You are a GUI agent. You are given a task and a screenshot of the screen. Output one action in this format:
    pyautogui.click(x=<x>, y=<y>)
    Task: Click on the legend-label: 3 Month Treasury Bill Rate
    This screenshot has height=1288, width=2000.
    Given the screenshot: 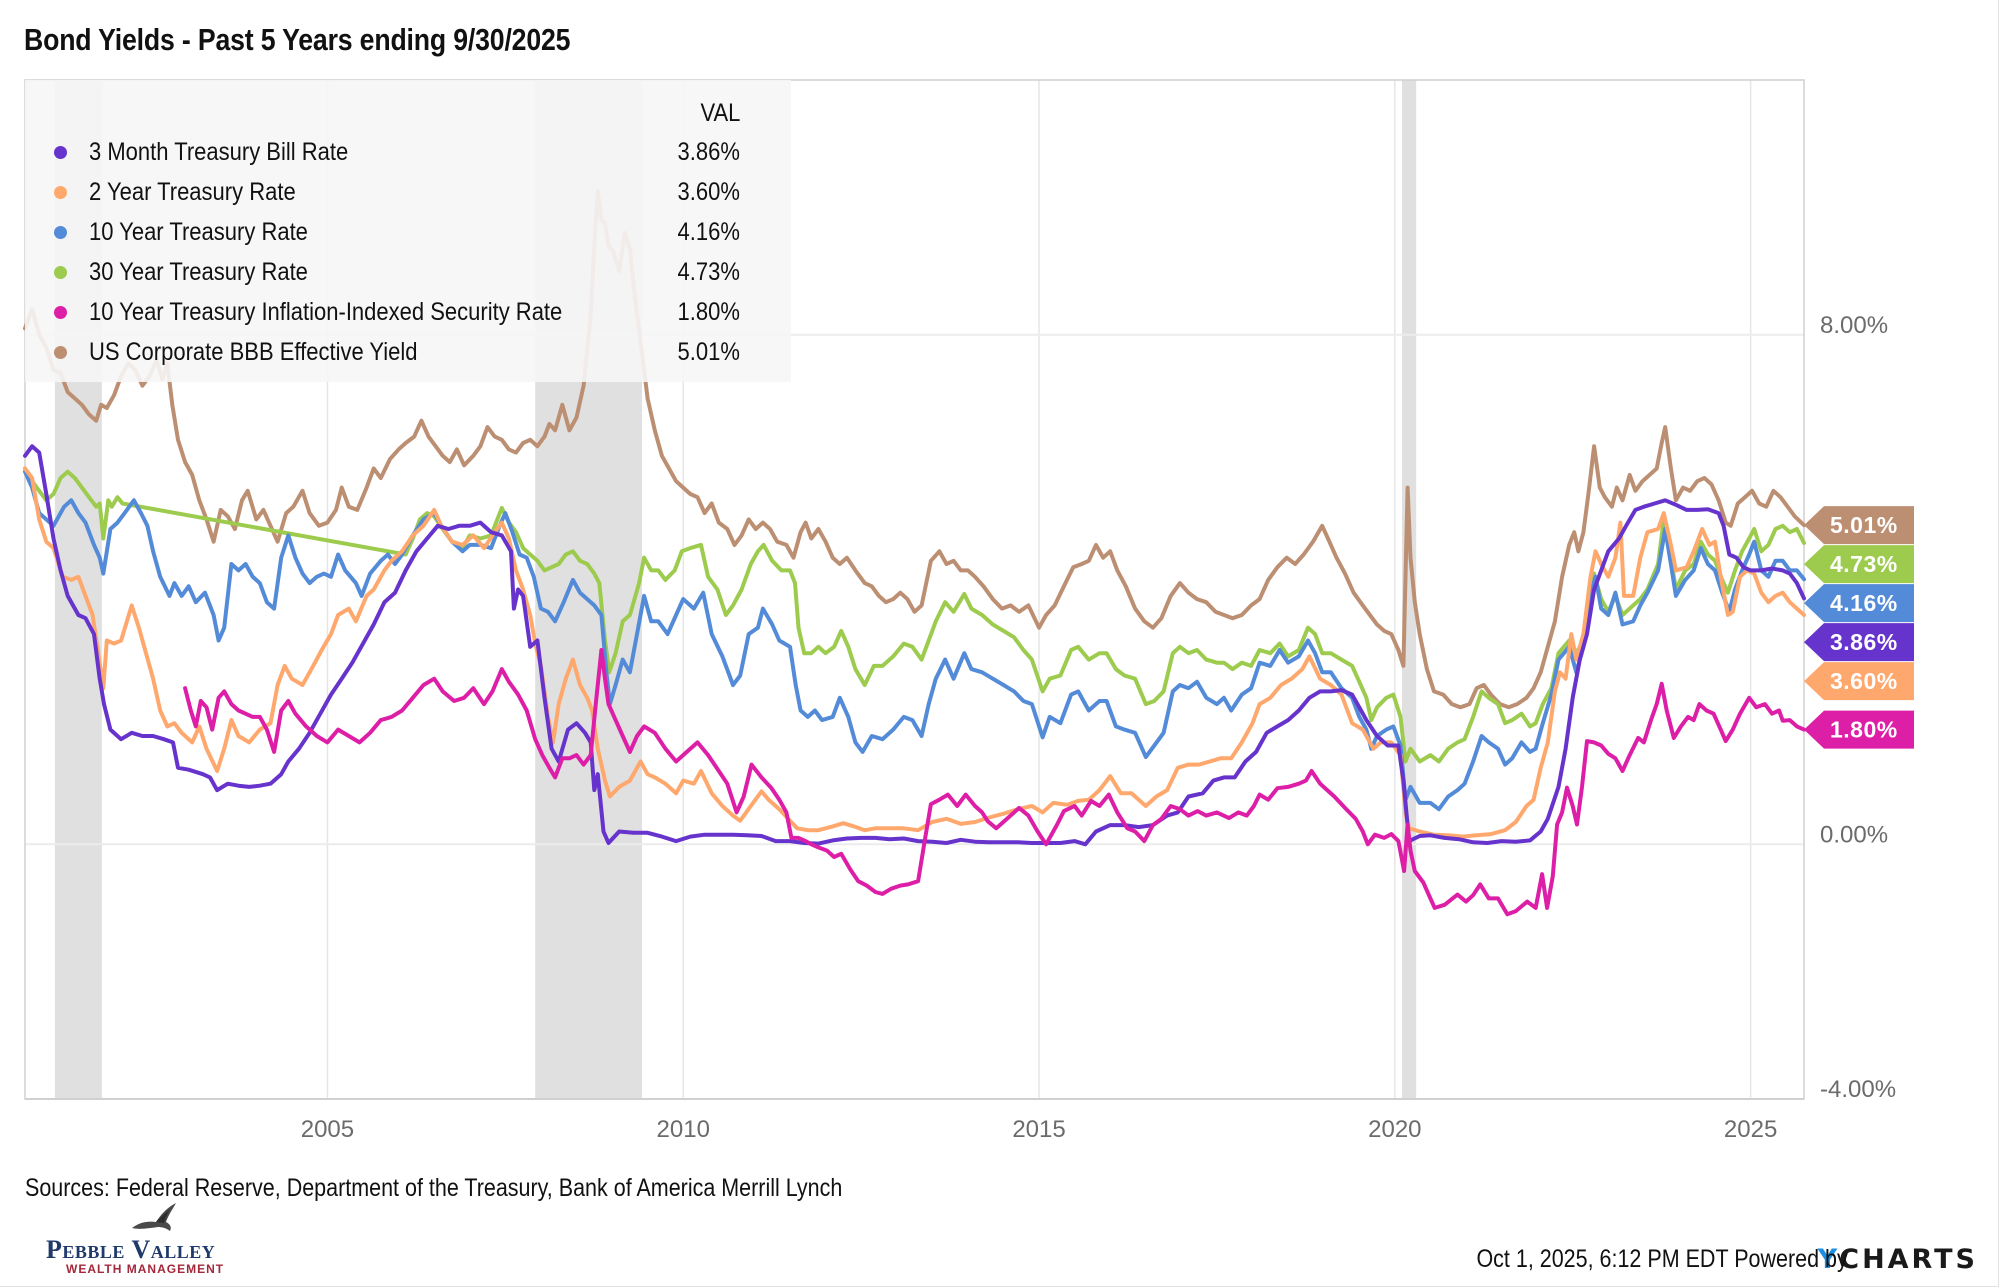 What is the action you would take?
    pyautogui.click(x=219, y=152)
    